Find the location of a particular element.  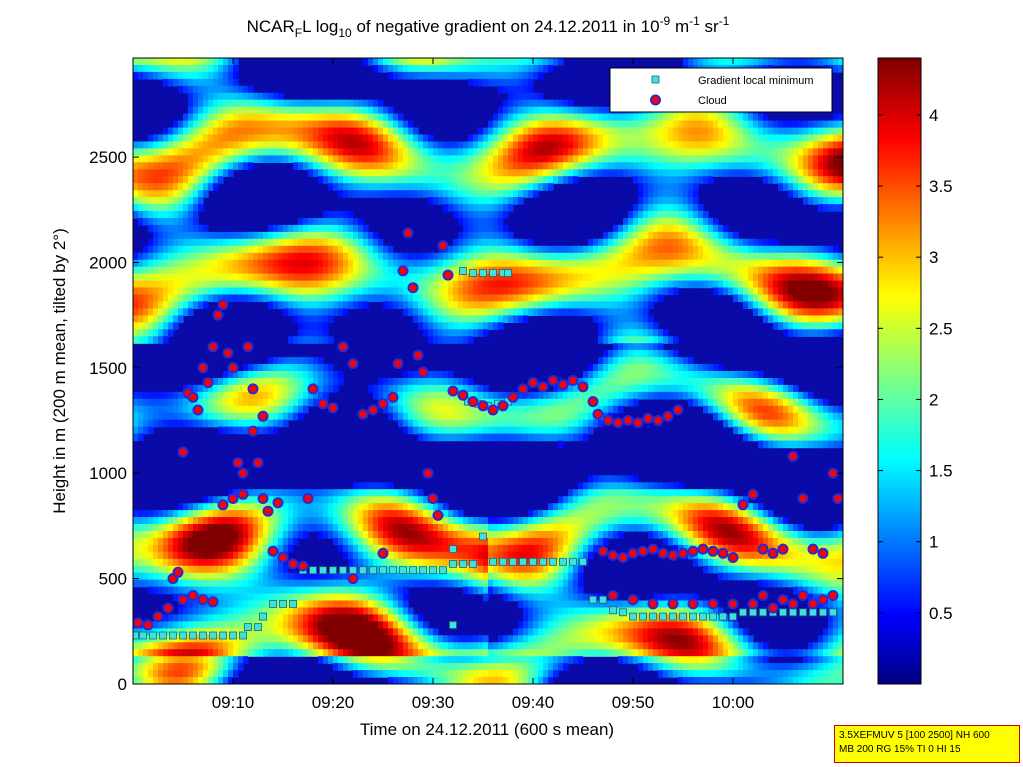

x-tick-label: 09:10 is located at coordinates (233, 702).